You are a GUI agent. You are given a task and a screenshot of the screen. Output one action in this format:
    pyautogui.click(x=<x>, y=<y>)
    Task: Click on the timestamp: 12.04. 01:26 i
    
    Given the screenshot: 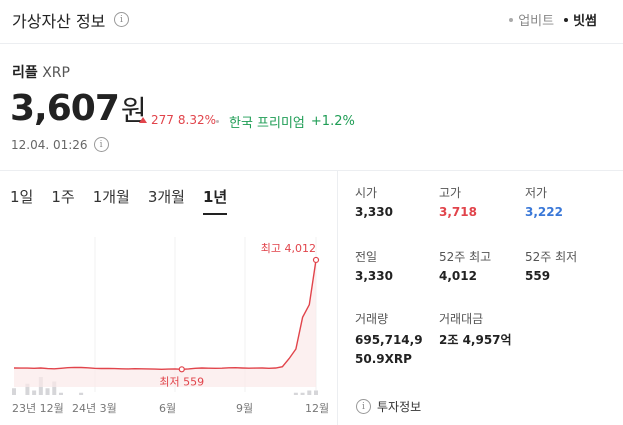 What is the action you would take?
    pyautogui.click(x=60, y=144)
    